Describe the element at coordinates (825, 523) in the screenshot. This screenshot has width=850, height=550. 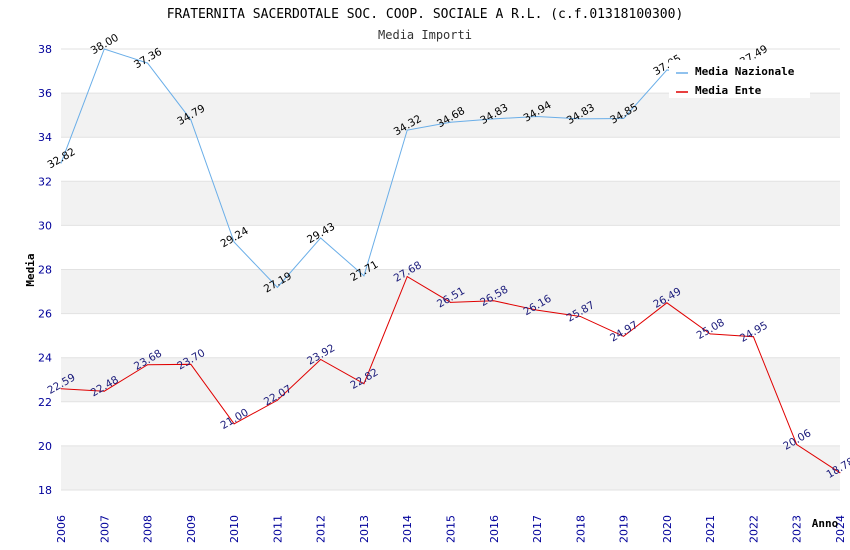
I see `x-axis-label: Anno` at that location.